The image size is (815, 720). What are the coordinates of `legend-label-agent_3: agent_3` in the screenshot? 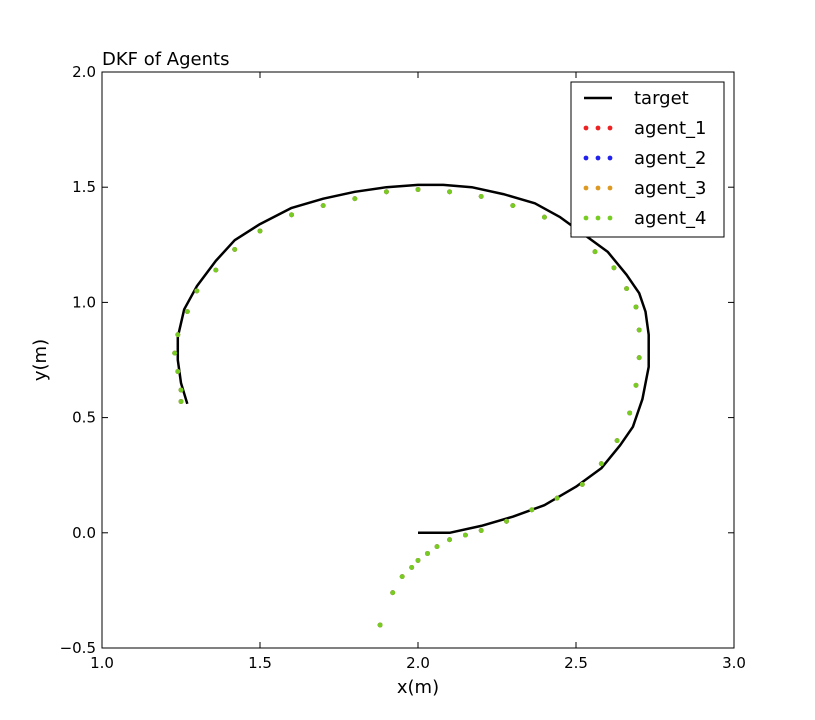 It's located at (670, 188).